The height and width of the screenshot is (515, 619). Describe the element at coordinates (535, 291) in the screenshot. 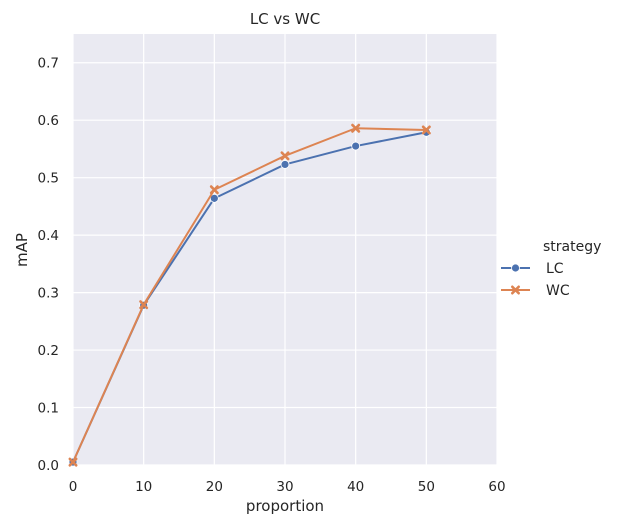

I see `legend-item-wc: WC` at that location.